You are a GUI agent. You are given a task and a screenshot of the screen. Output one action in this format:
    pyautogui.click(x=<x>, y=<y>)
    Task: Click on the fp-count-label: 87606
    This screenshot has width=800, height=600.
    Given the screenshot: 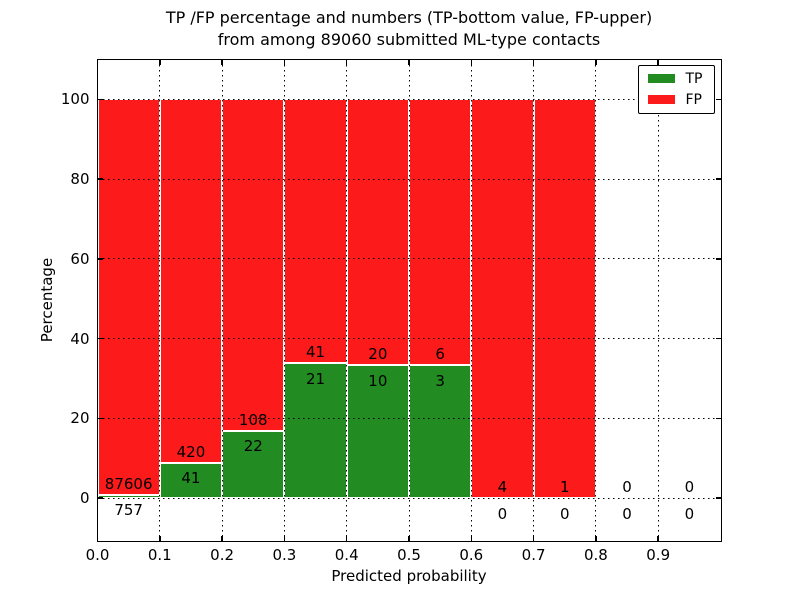 What is the action you would take?
    pyautogui.click(x=128, y=483)
    